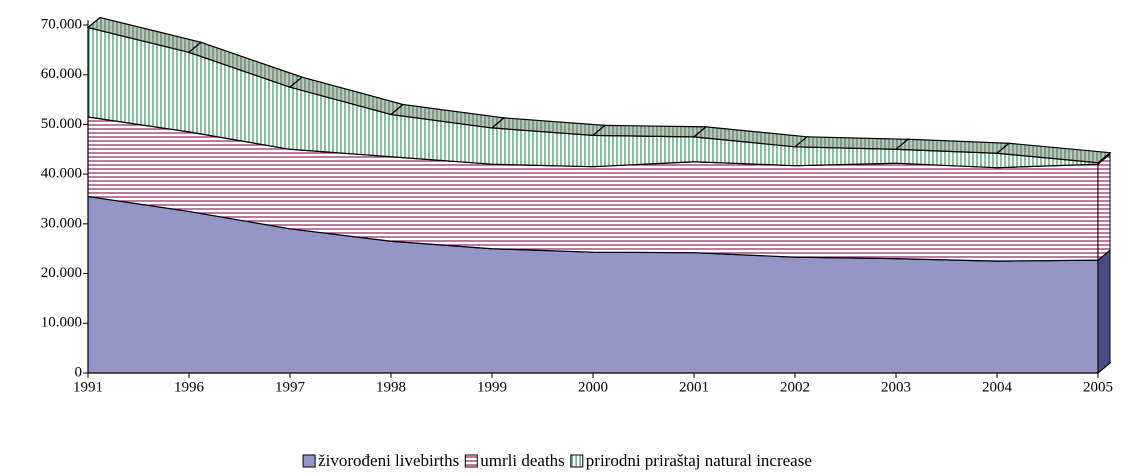  Describe the element at coordinates (896, 387) in the screenshot. I see `x-tick-label: 2003` at that location.